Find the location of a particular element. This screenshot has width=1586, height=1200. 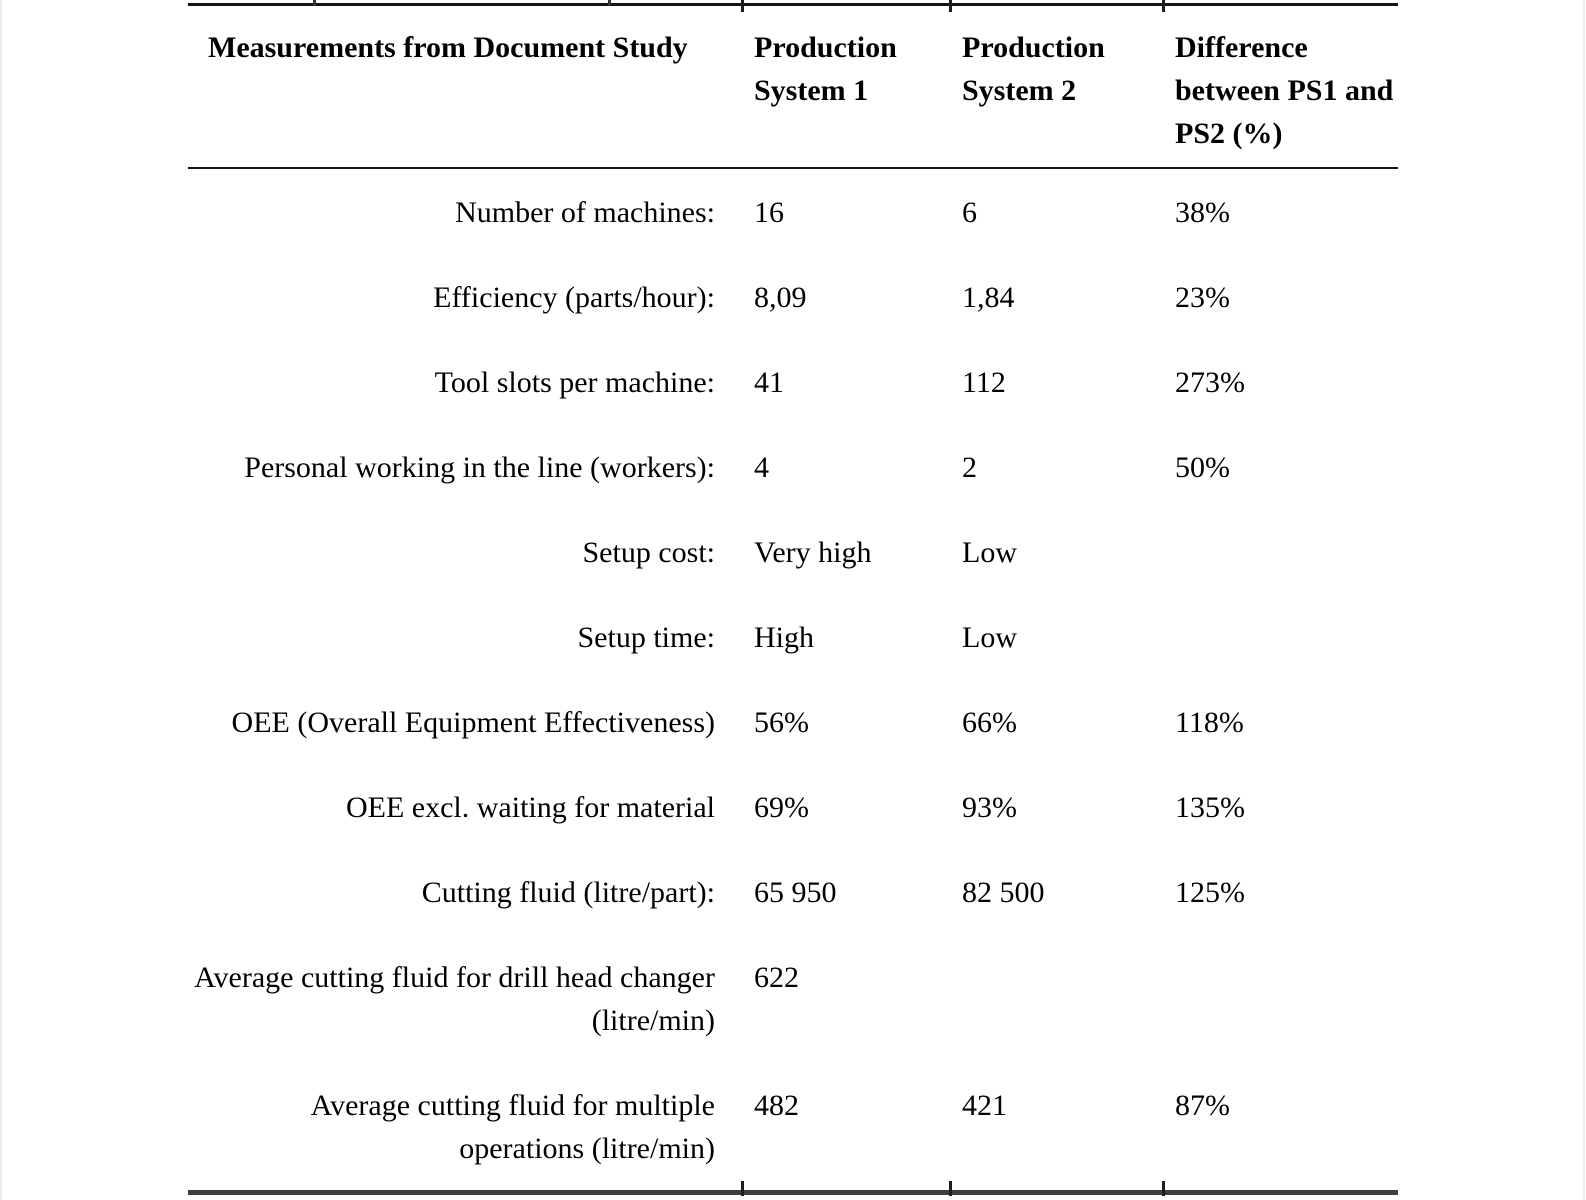

ps2-value: 2 is located at coordinates (969, 467).